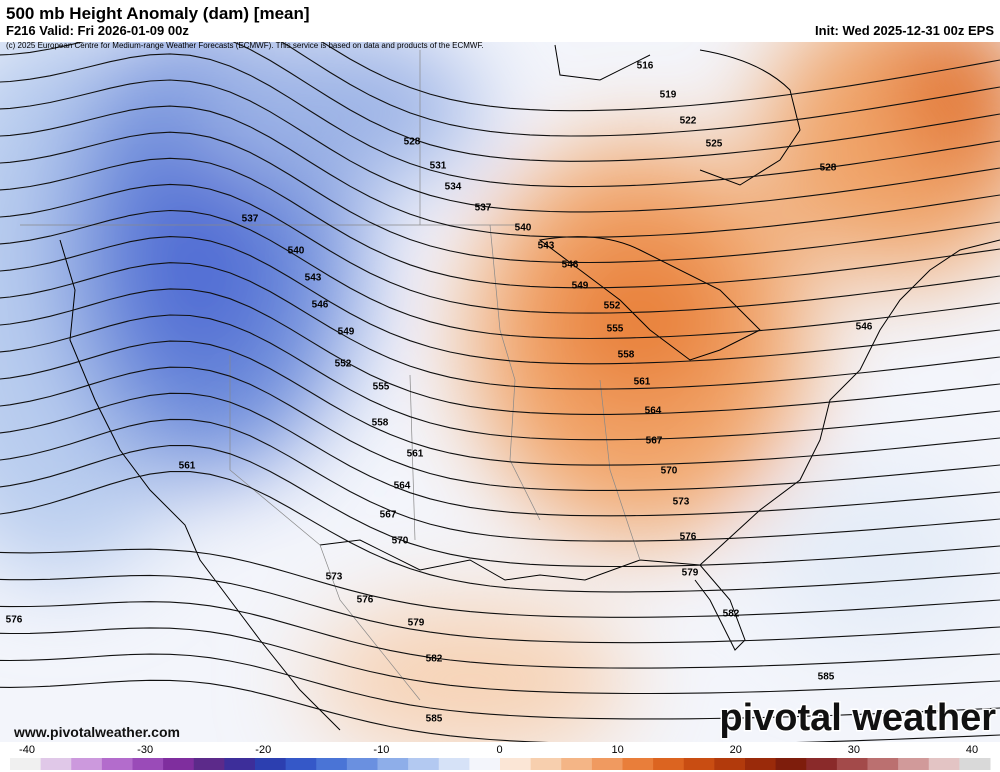  Describe the element at coordinates (453, 187) in the screenshot. I see `contour-label: 534` at that location.